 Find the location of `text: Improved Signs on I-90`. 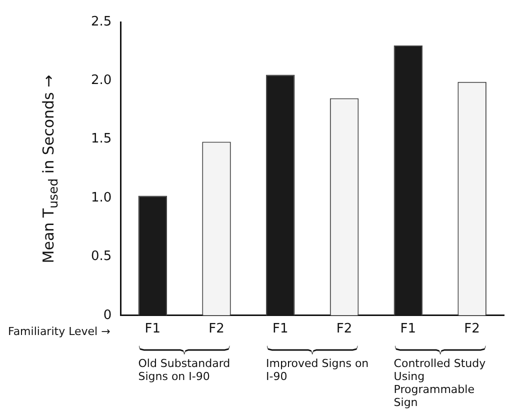

text: Improved Signs on I-90 is located at coordinates (318, 370).